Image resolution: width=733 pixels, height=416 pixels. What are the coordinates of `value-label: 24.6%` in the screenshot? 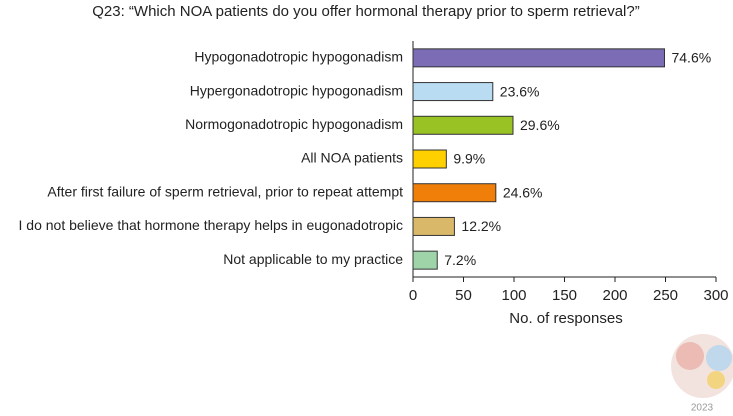 It's located at (523, 192).